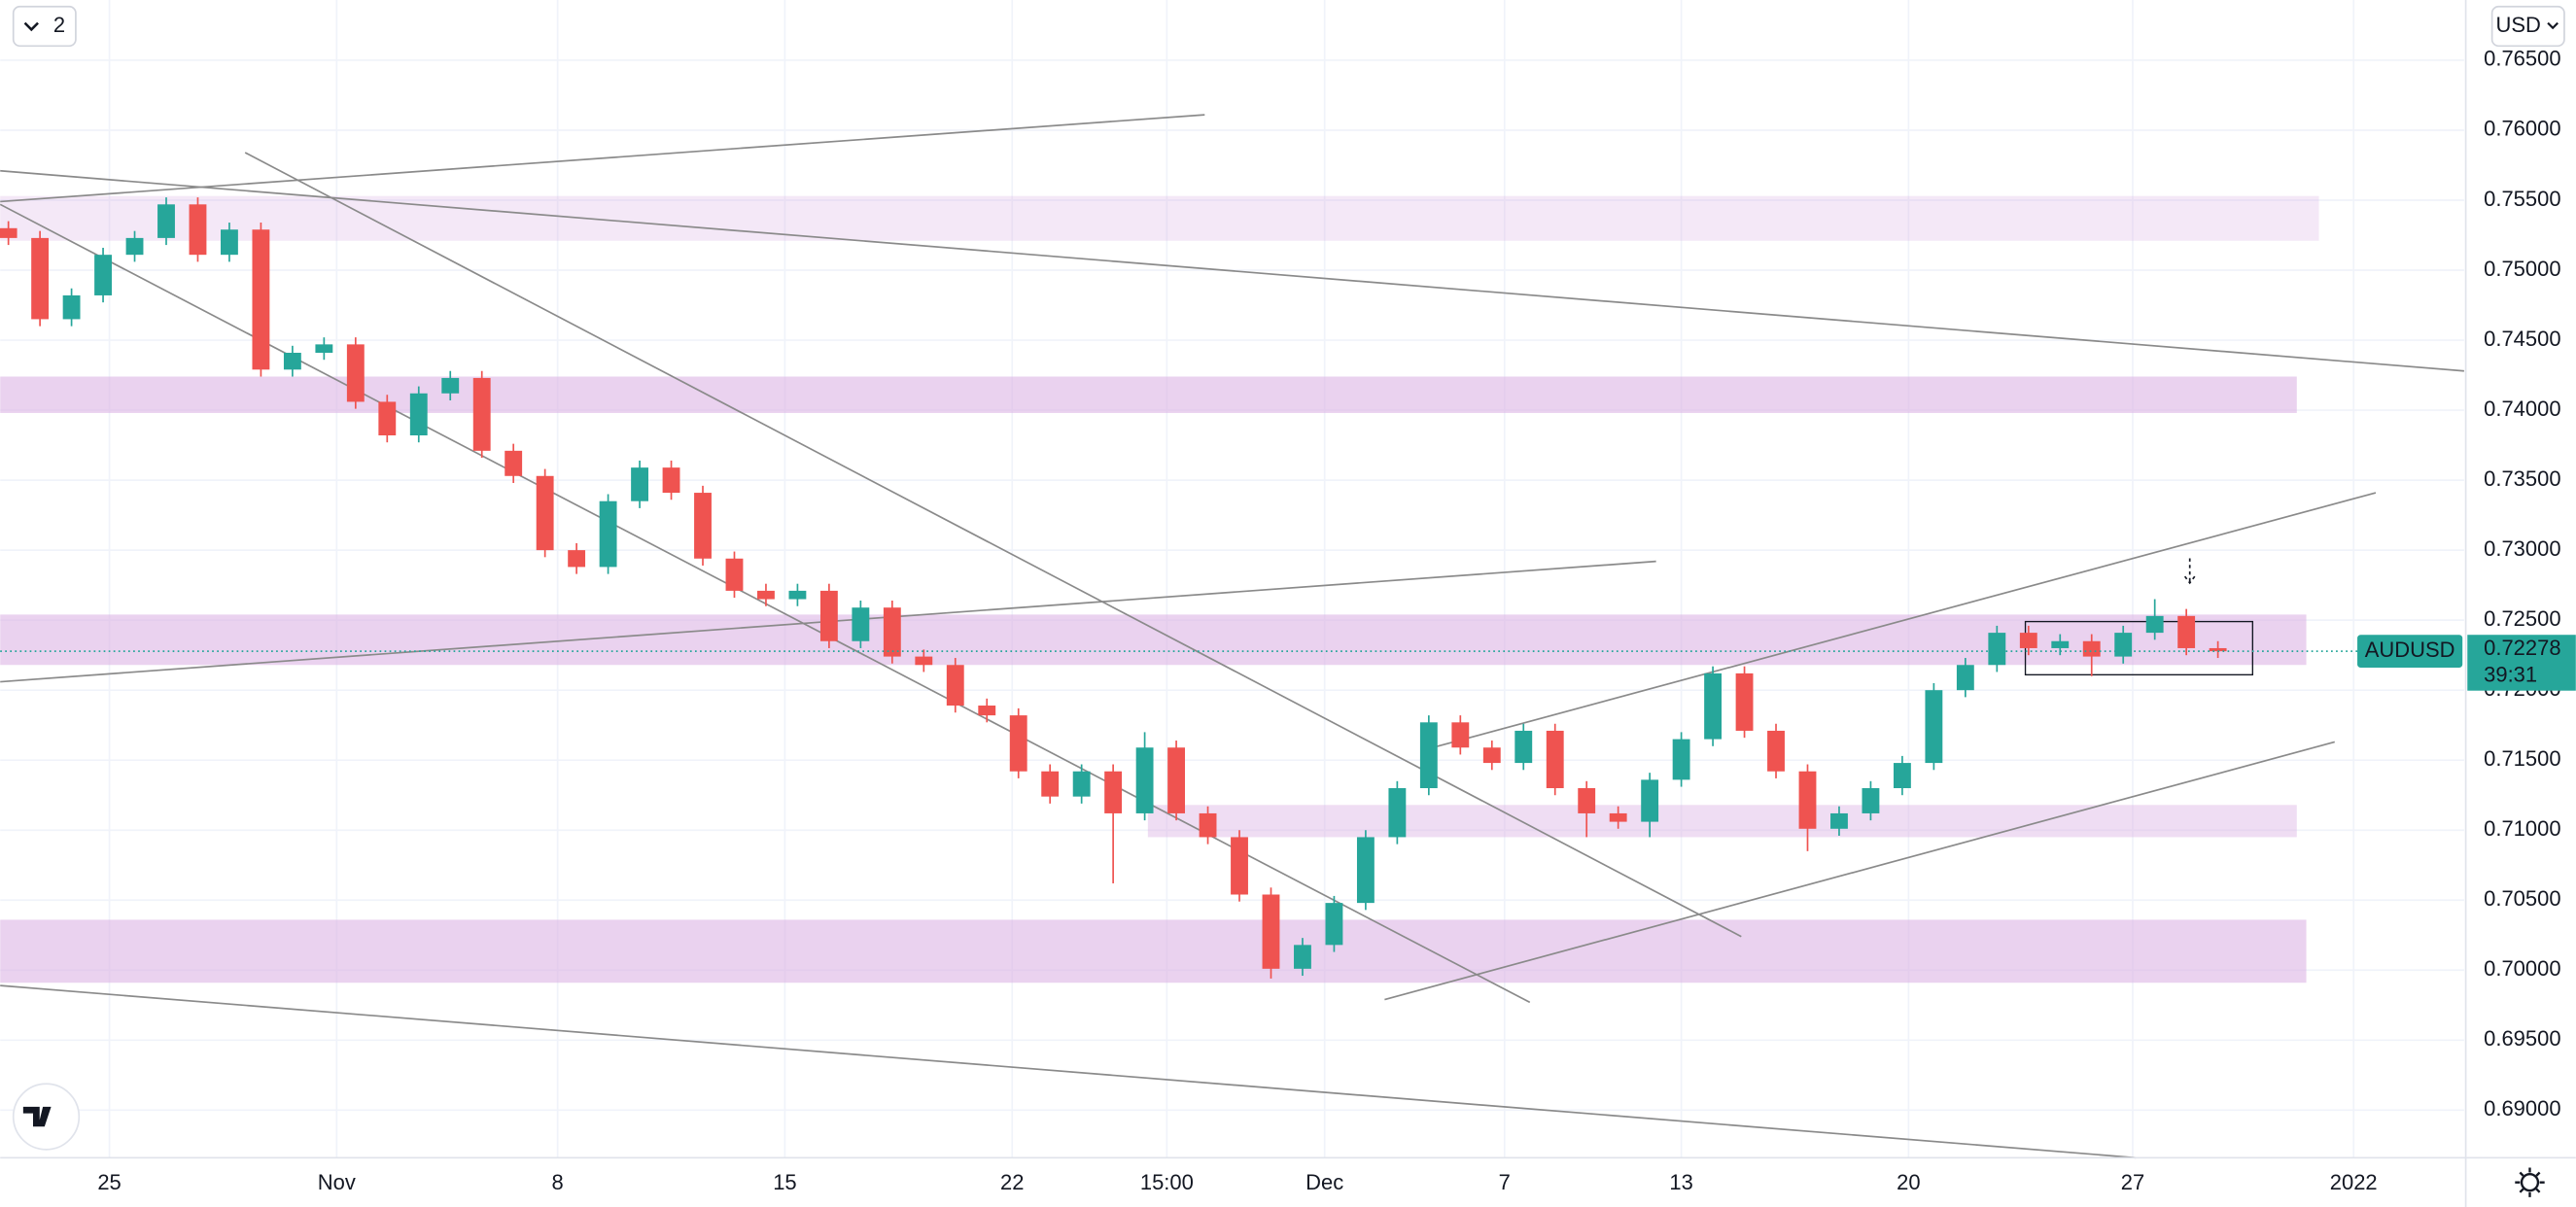 The height and width of the screenshot is (1207, 2576). Describe the element at coordinates (41, 1116) in the screenshot. I see `logo-mark` at that location.